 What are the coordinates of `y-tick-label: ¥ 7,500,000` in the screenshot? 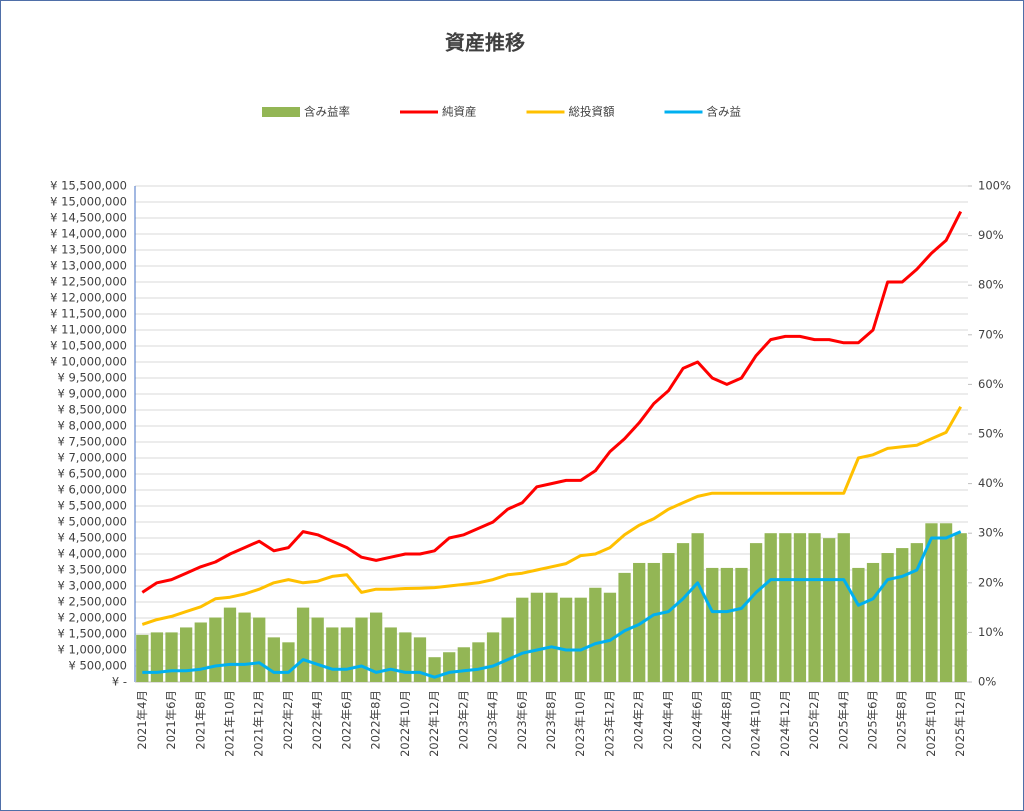 It's located at (93, 442).